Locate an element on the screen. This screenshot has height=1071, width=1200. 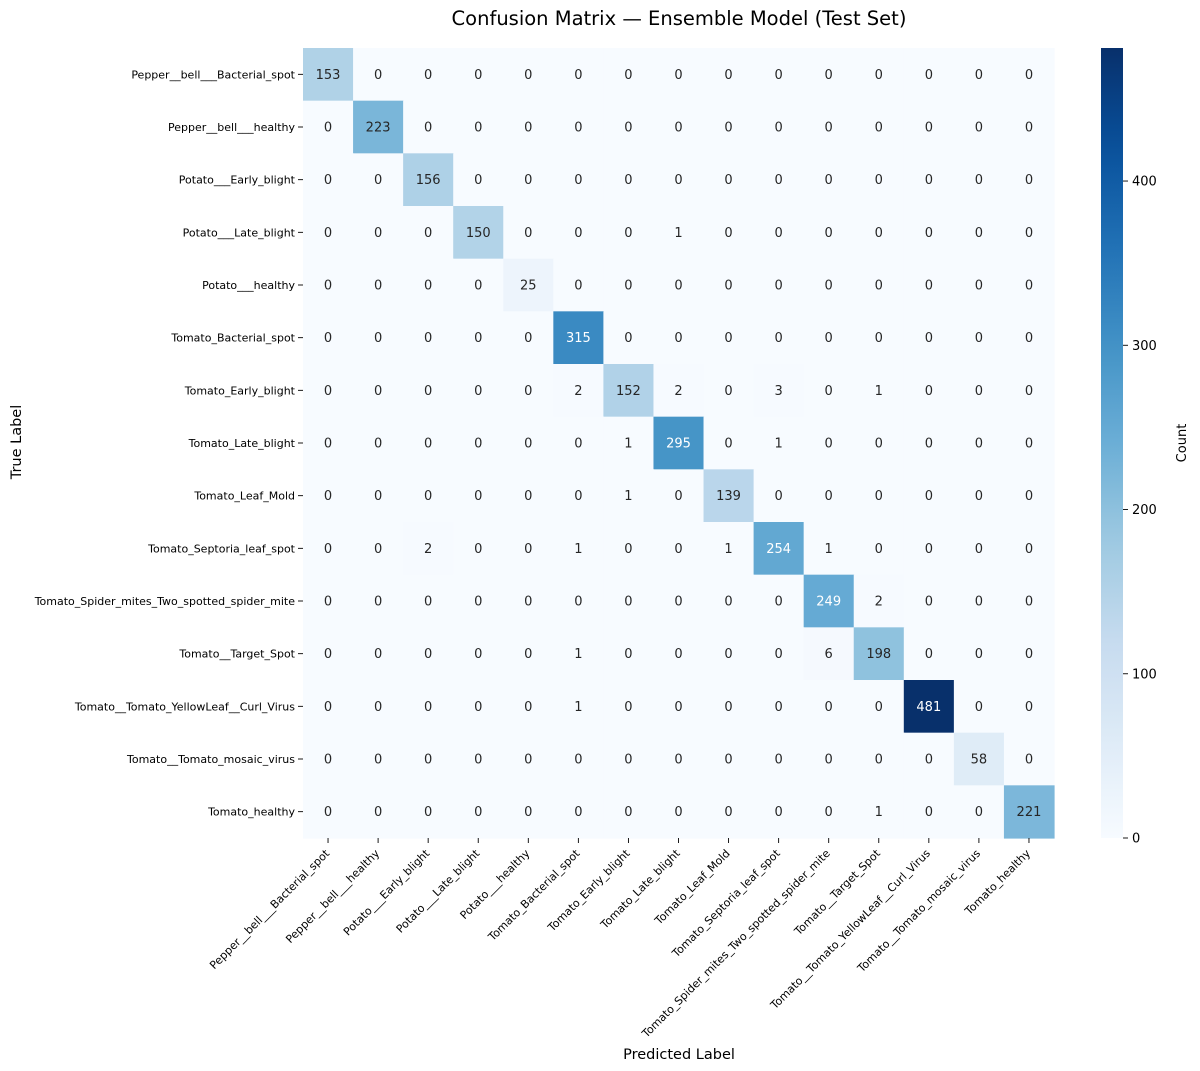
x-tick-label: Potato___Late_blight is located at coordinates (438, 890).